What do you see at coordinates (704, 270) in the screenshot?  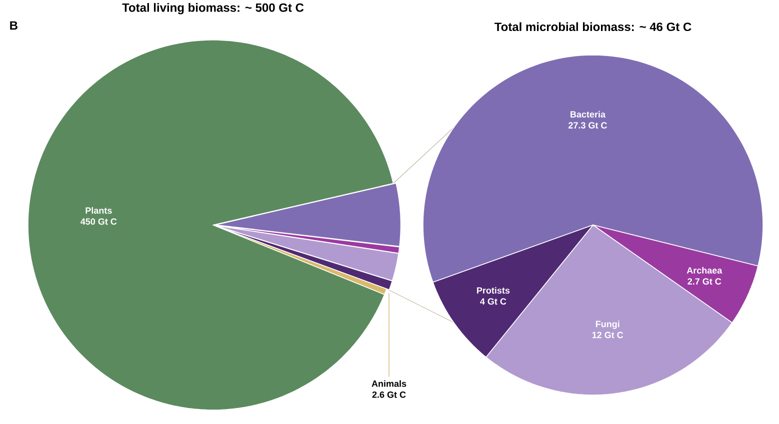 I see `slice-label: Archaea` at bounding box center [704, 270].